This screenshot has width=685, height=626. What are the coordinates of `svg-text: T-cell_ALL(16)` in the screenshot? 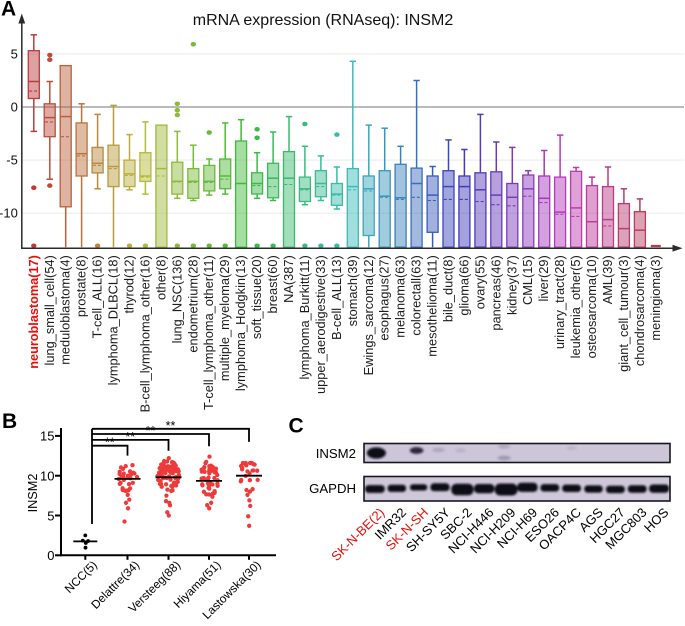 It's located at (97, 296).